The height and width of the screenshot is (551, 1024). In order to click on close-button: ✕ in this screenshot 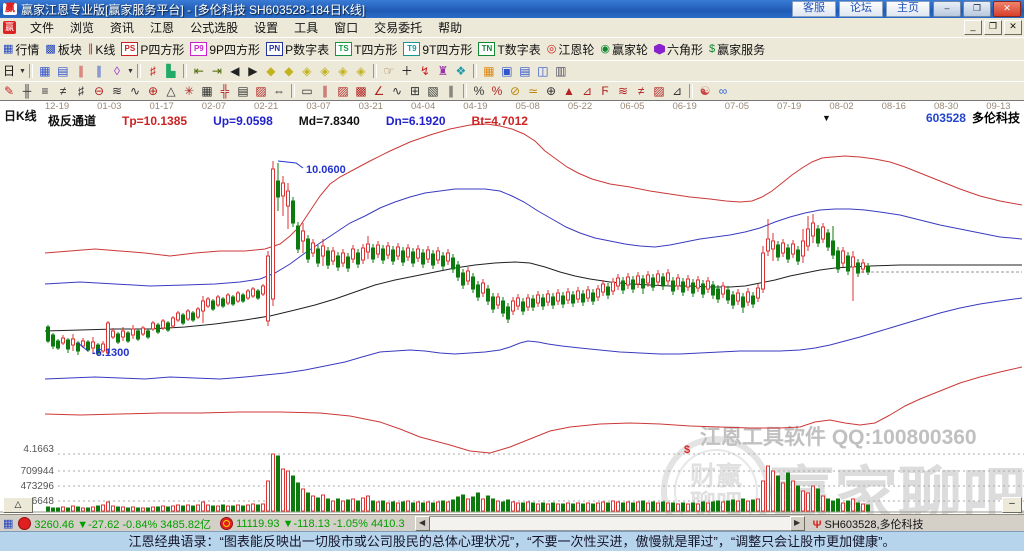, I will do `click(1007, 9)`.